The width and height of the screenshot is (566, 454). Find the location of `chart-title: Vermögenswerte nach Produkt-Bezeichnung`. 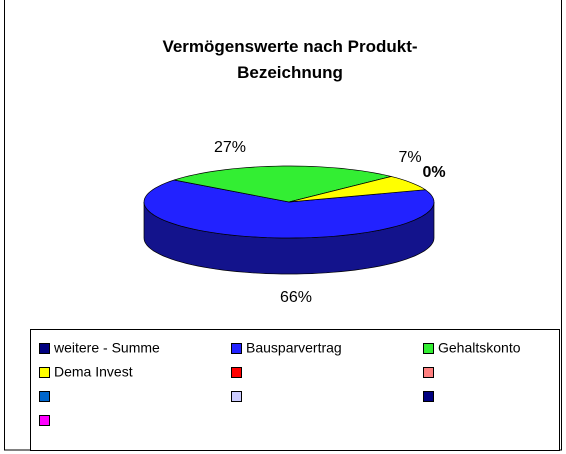

chart-title: Vermögenswerte nach Produkt-Bezeichnung is located at coordinates (290, 59).